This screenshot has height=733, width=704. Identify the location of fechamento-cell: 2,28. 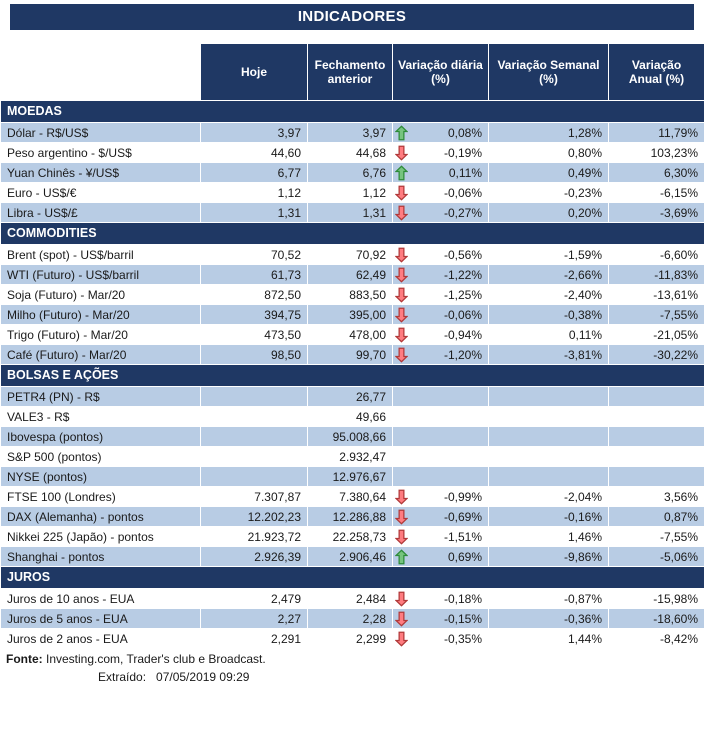
(350, 619).